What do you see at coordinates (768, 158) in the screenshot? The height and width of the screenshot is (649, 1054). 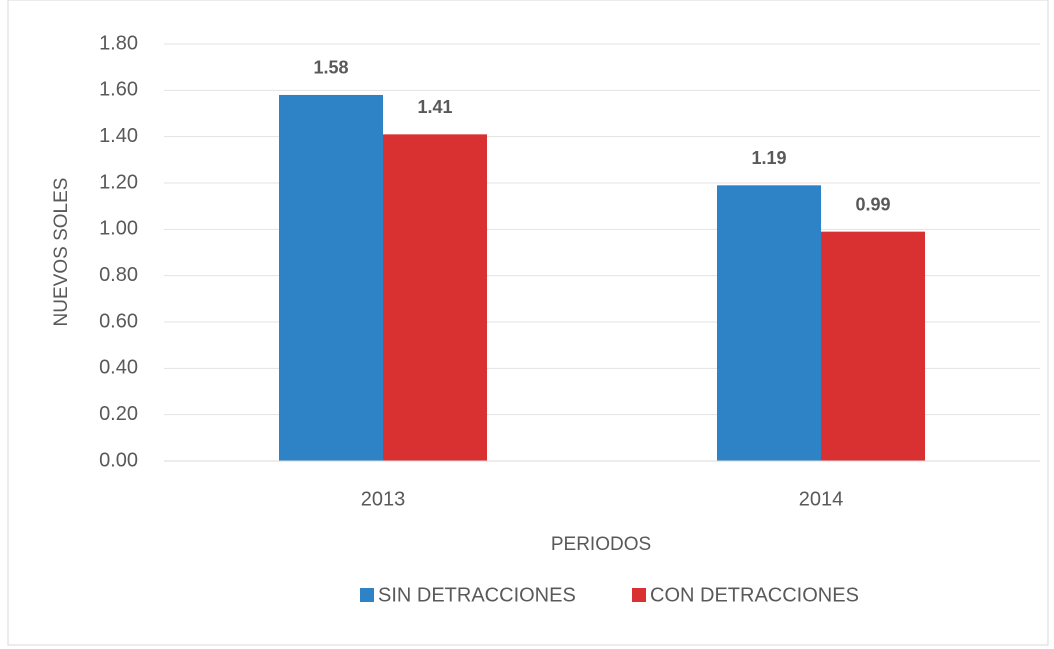 I see `data-label: 1.19` at bounding box center [768, 158].